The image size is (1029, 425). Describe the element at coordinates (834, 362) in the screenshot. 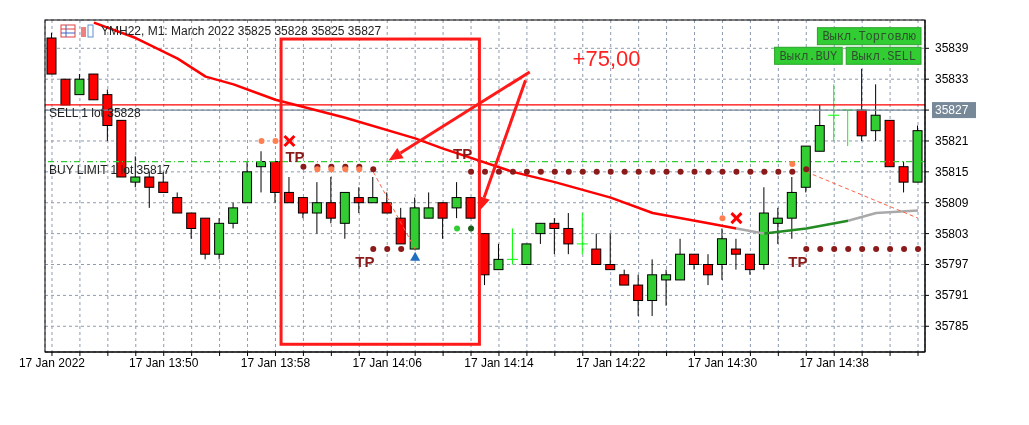

I see `x-tick-label: 17 Jan 14:38` at that location.